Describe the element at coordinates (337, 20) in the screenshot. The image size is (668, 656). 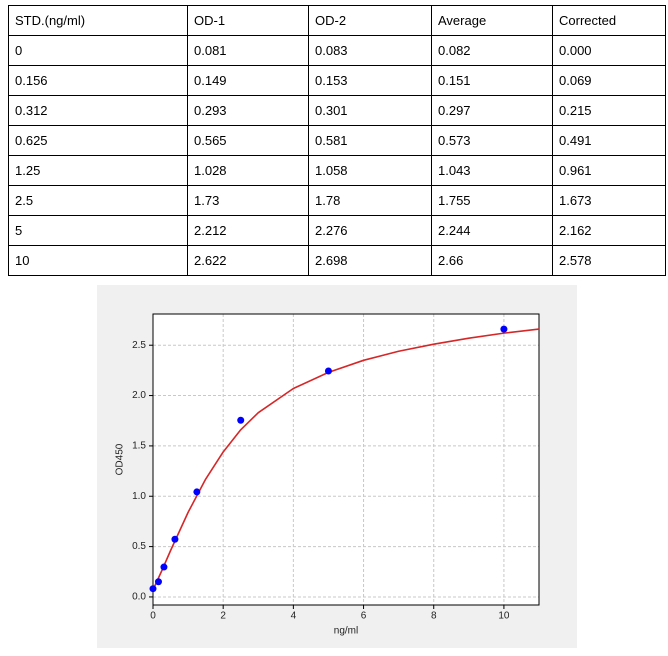
I see `table-row: STD.(ng/ml) OD-1 OD-2 Average Corrected` at that location.